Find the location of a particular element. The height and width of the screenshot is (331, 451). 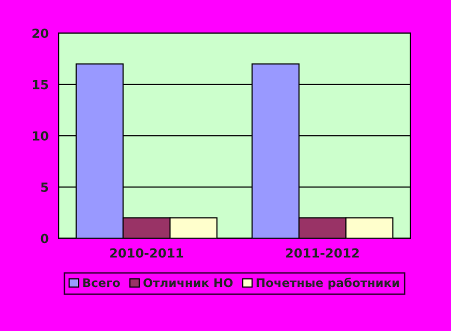

y-tick-label: 0 is located at coordinates (44, 239).